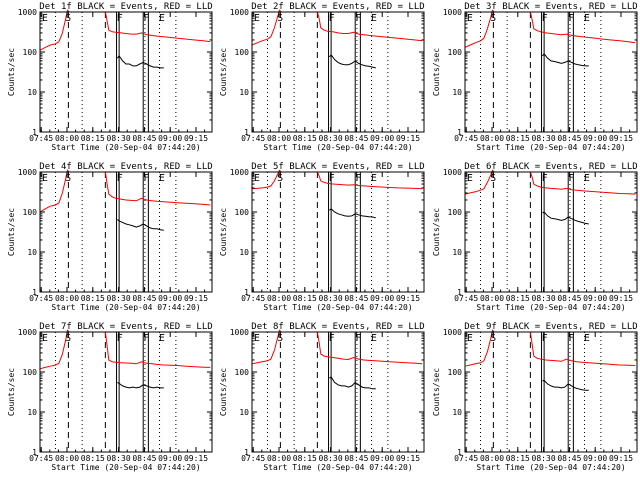  I want to click on panel-title: Det 7f BLACK = Events, RED = LLD, so click(125, 327).